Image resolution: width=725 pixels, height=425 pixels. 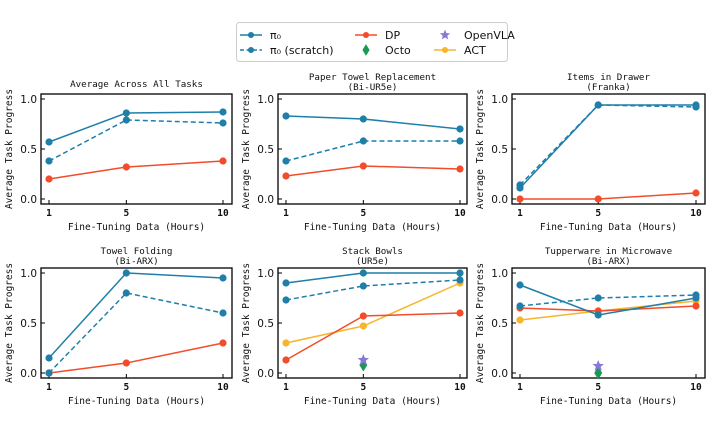 What do you see at coordinates (366, 50) in the screenshot?
I see `diamond-icon` at bounding box center [366, 50].